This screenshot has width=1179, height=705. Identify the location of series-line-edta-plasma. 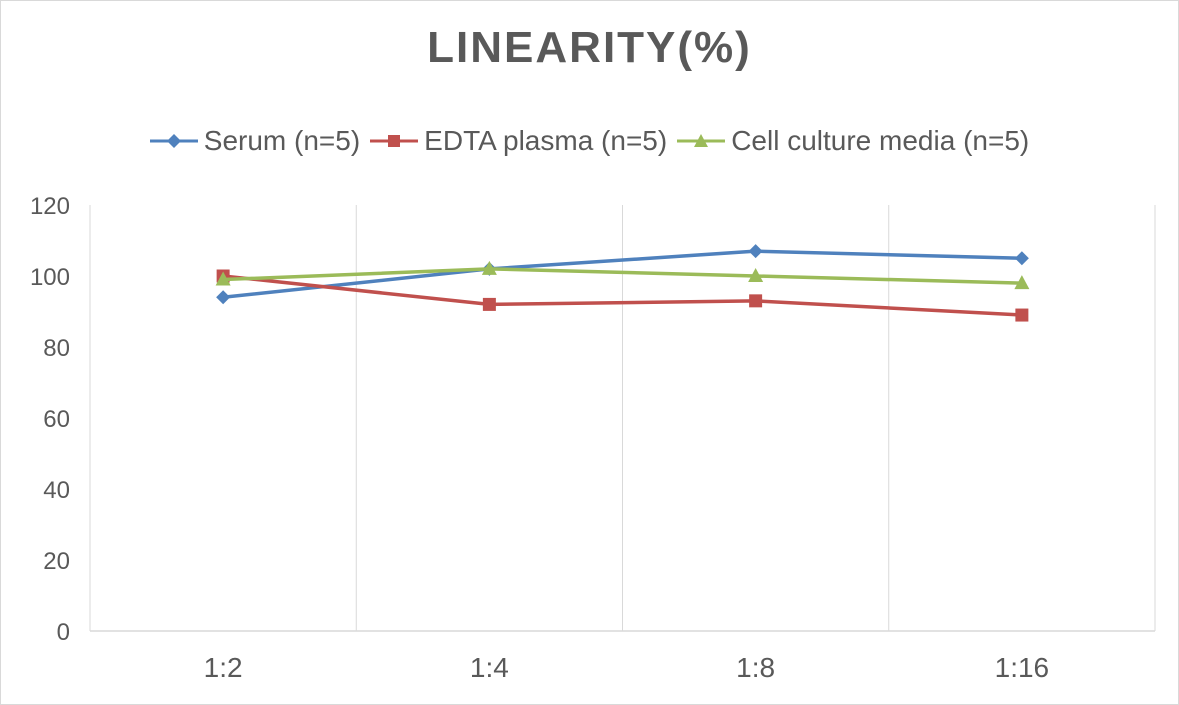
(622, 295).